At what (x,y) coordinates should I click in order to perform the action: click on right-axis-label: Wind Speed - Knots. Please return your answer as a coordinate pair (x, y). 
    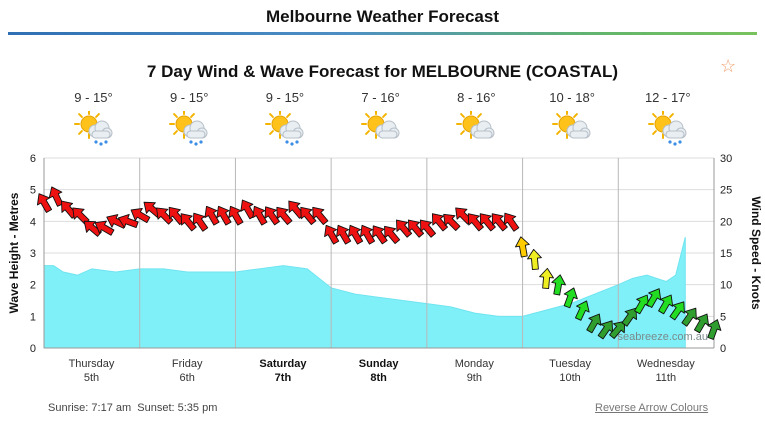
    Looking at the image, I should click on (756, 253).